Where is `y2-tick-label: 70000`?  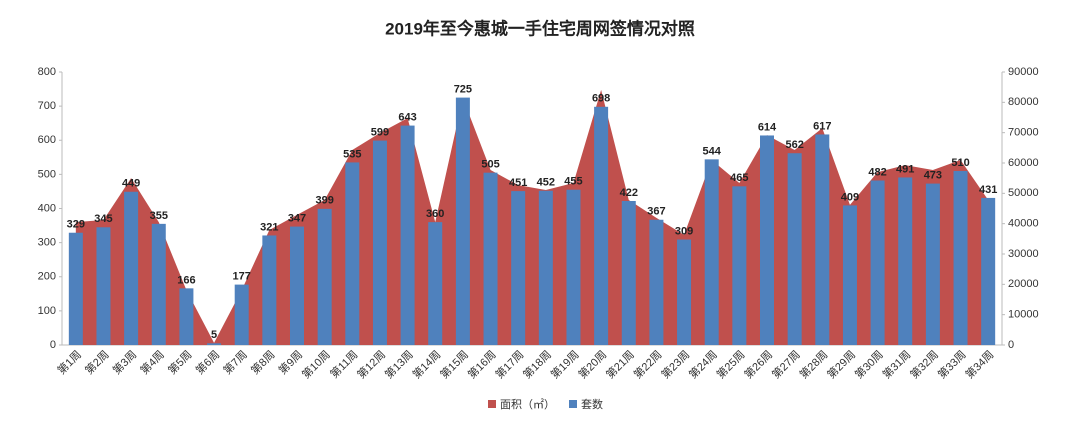
y2-tick-label: 70000 is located at coordinates (1023, 133).